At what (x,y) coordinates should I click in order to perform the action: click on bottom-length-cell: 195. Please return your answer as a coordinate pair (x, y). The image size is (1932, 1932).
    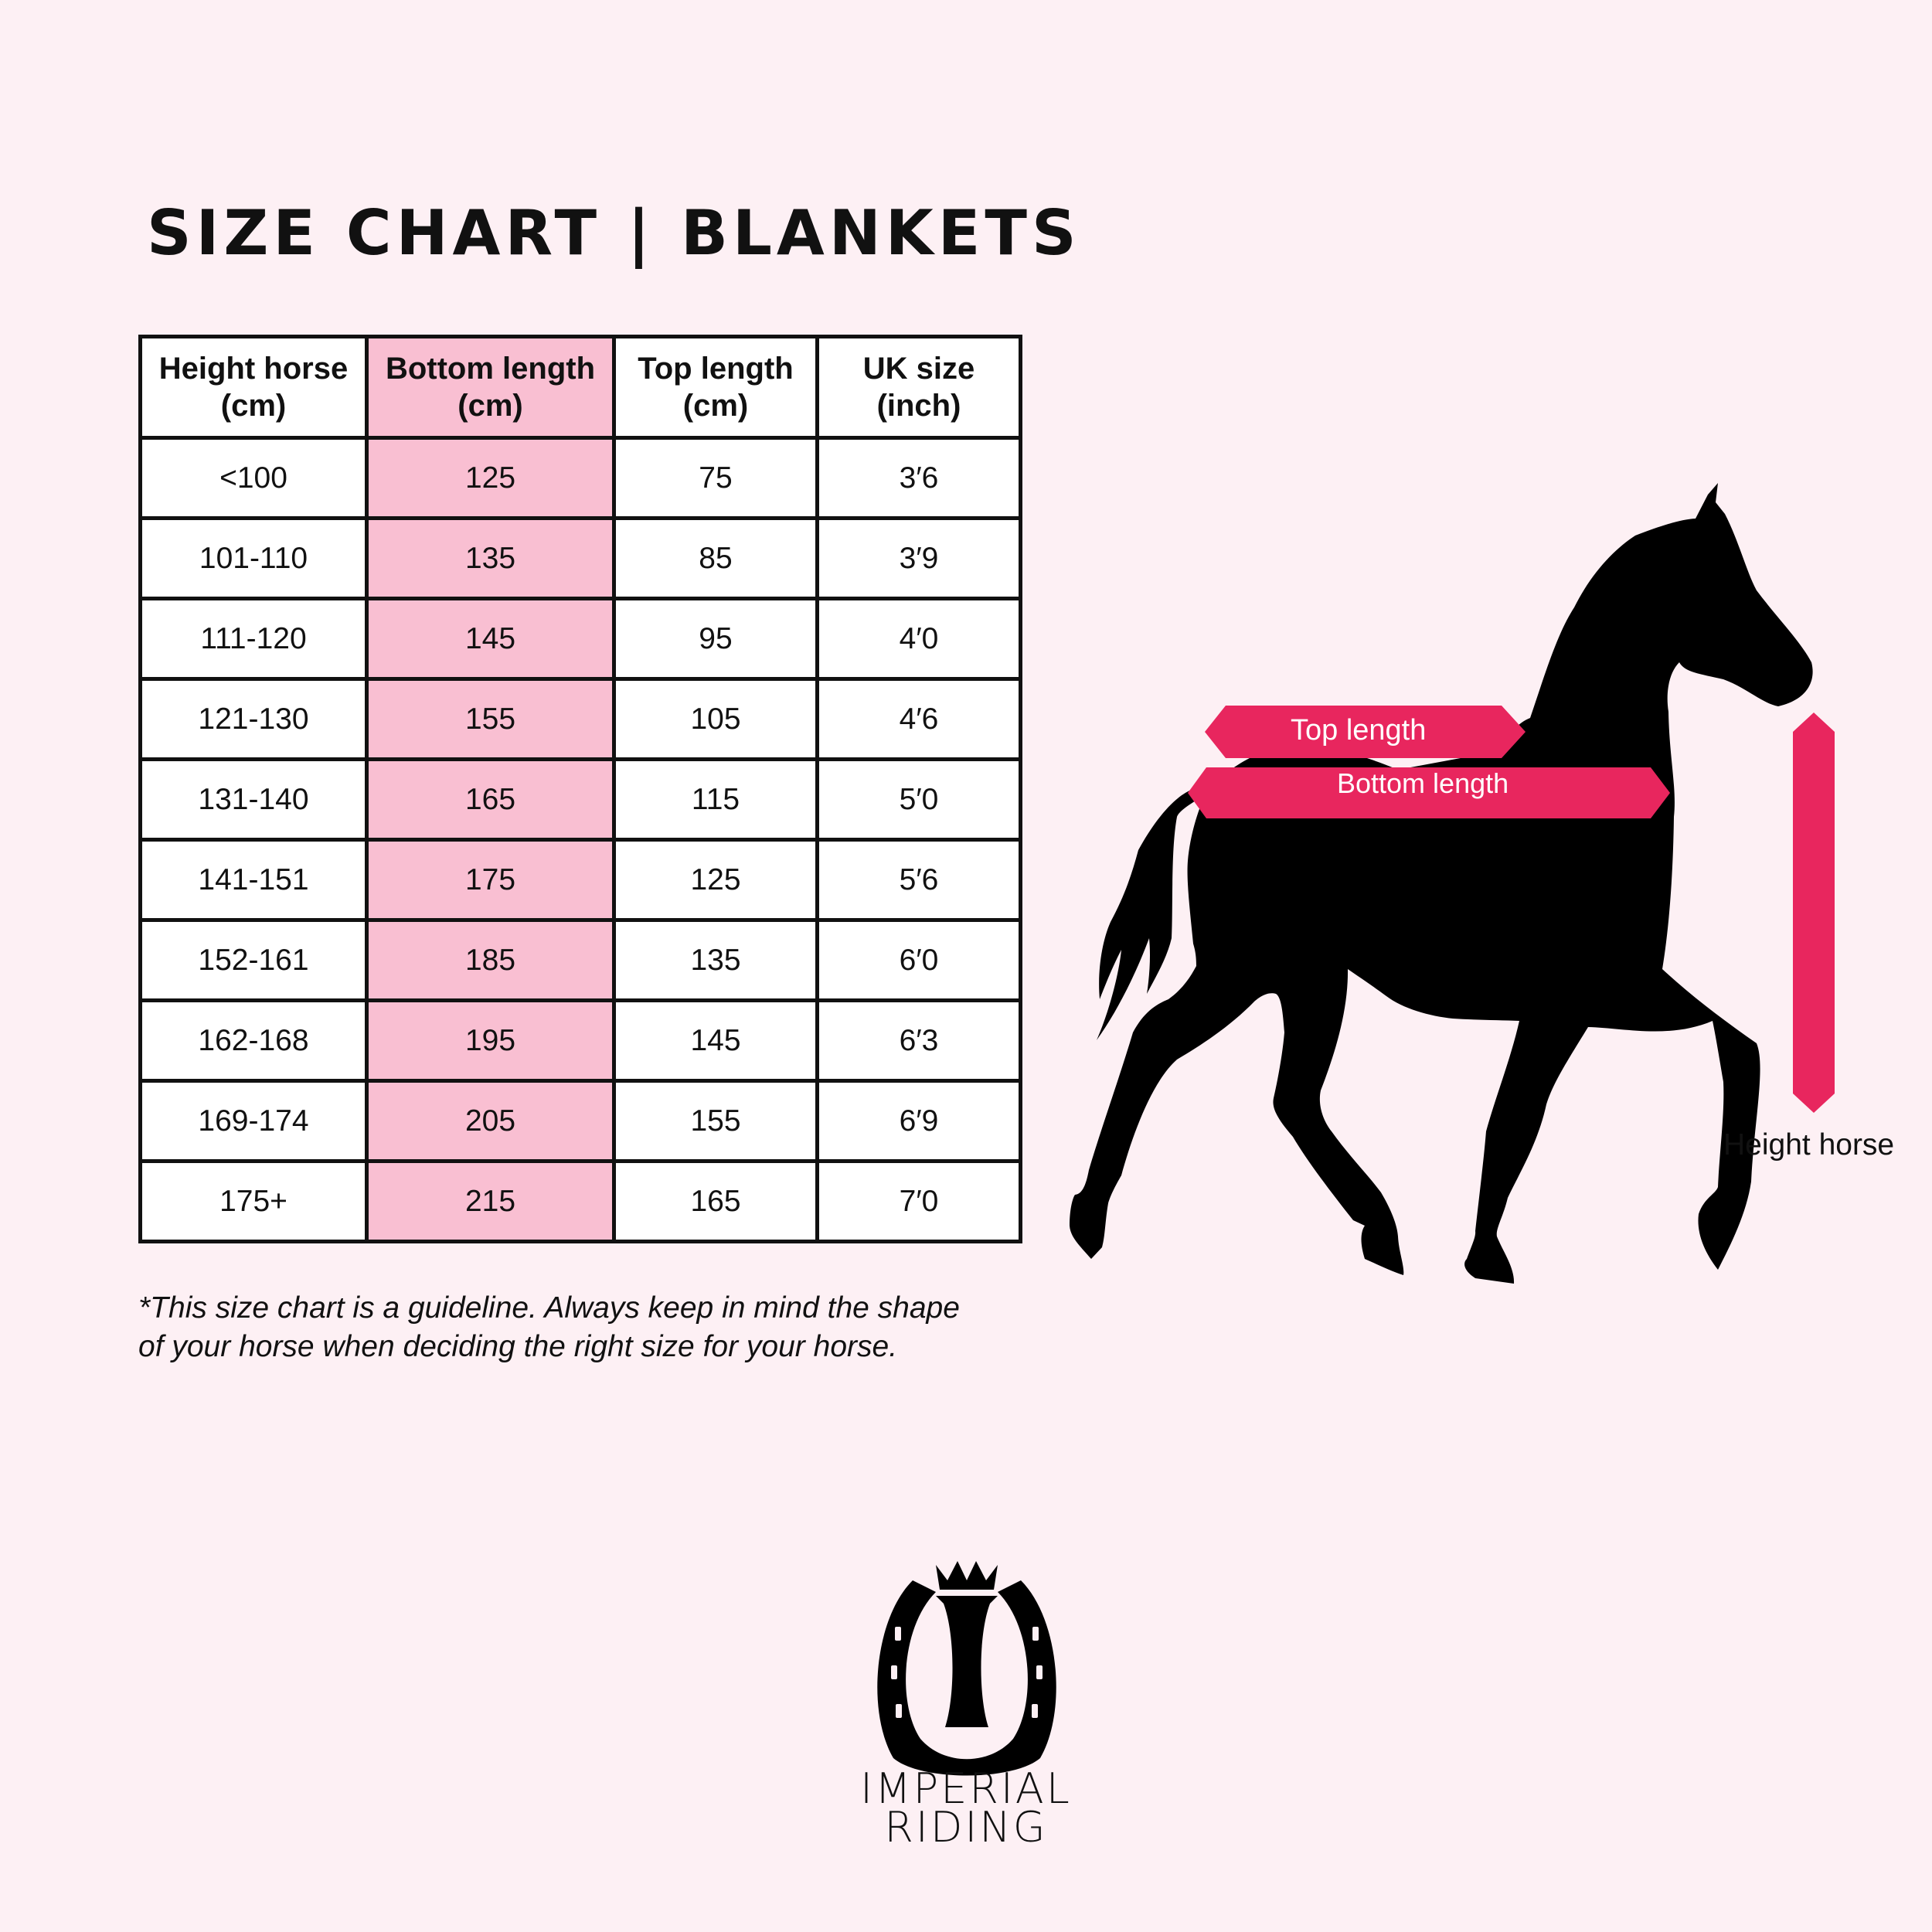
    Looking at the image, I should click on (491, 1041).